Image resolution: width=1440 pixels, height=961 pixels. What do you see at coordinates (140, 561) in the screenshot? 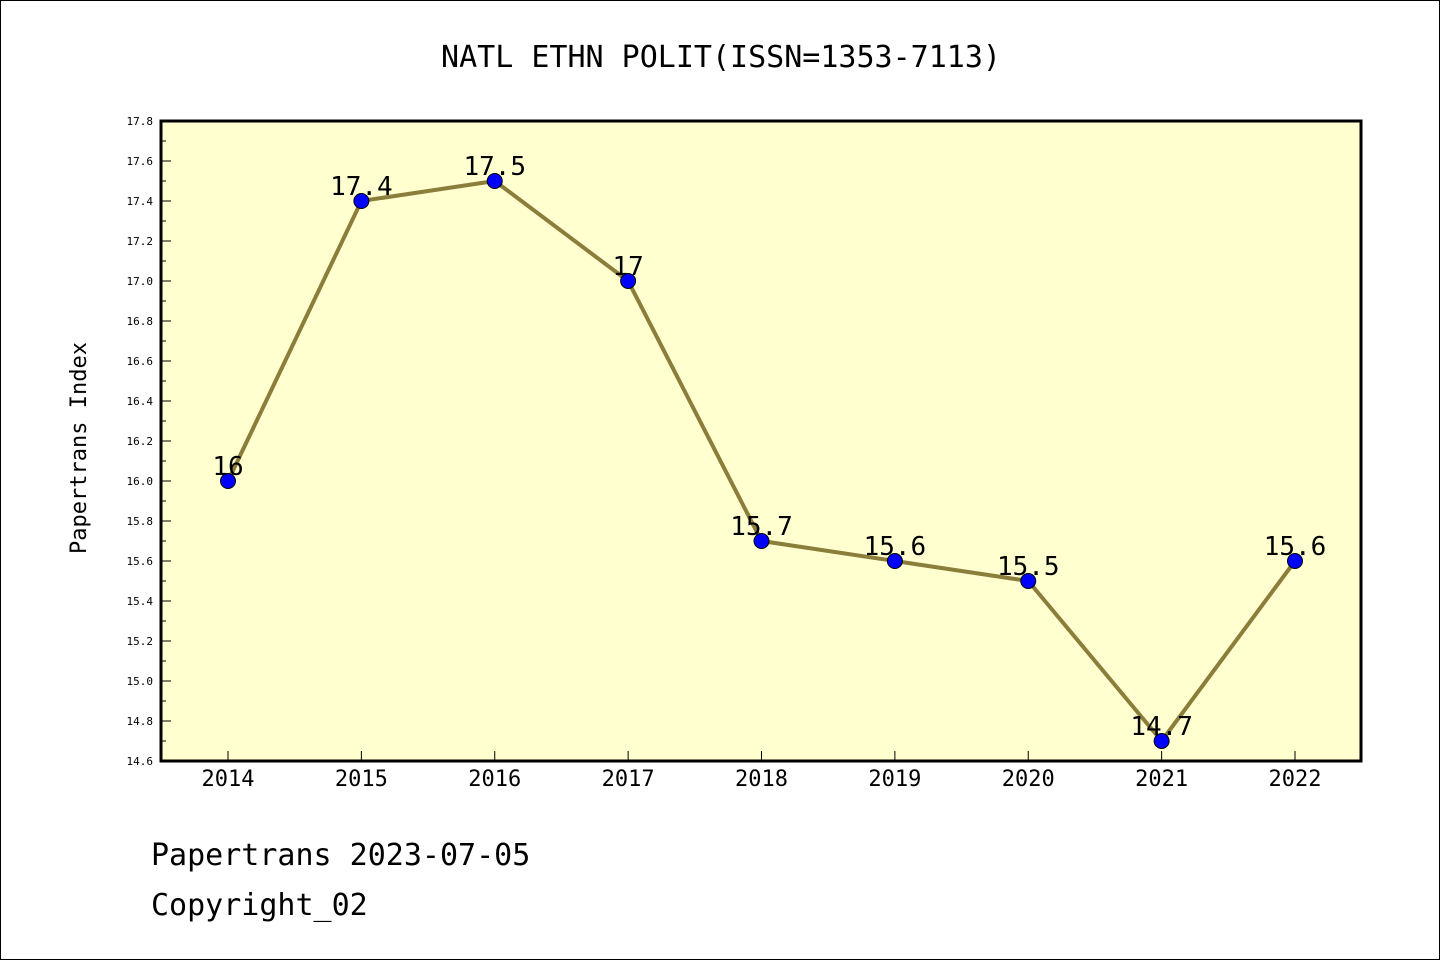
I see `y-tick-label: 15.6` at bounding box center [140, 561].